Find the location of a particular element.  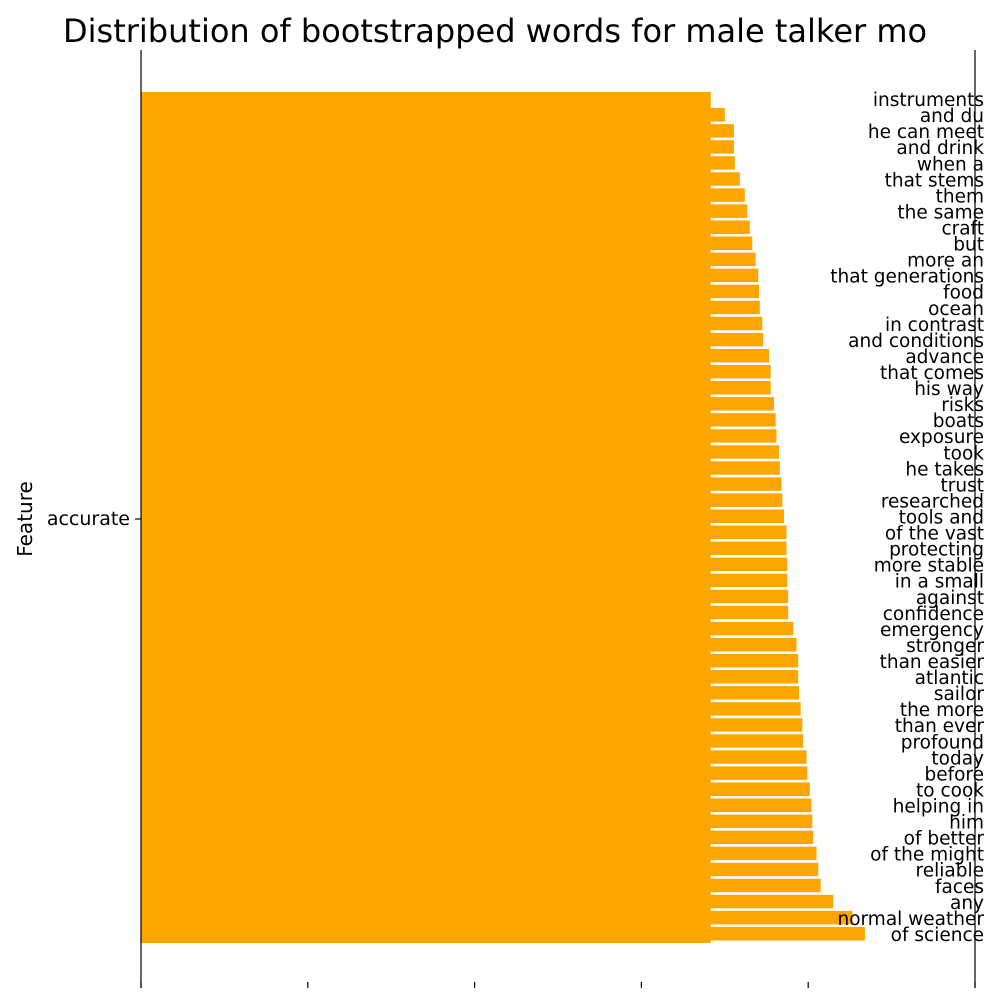

word-label: than easier is located at coordinates (932, 662).